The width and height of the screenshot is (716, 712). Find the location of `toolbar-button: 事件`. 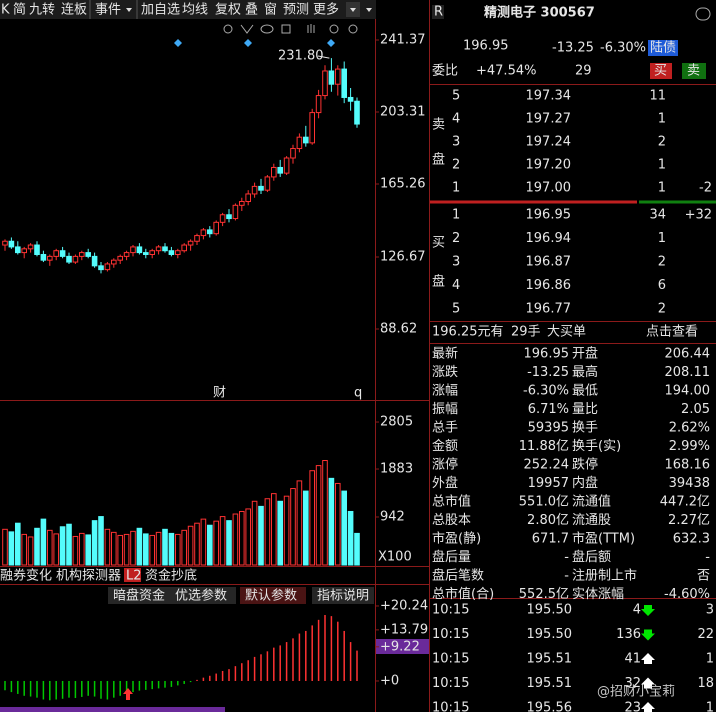

toolbar-button: 事件 is located at coordinates (108, 10).